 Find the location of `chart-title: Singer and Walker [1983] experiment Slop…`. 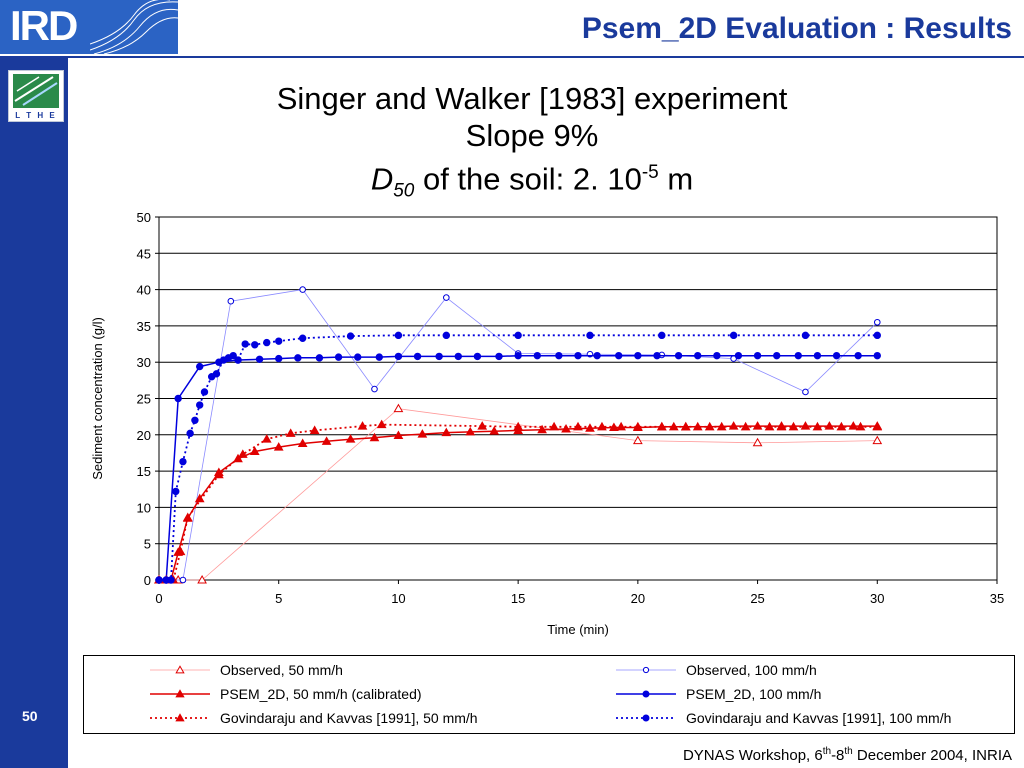

chart-title: Singer and Walker [1983] experiment Slop… is located at coordinates (532, 145).